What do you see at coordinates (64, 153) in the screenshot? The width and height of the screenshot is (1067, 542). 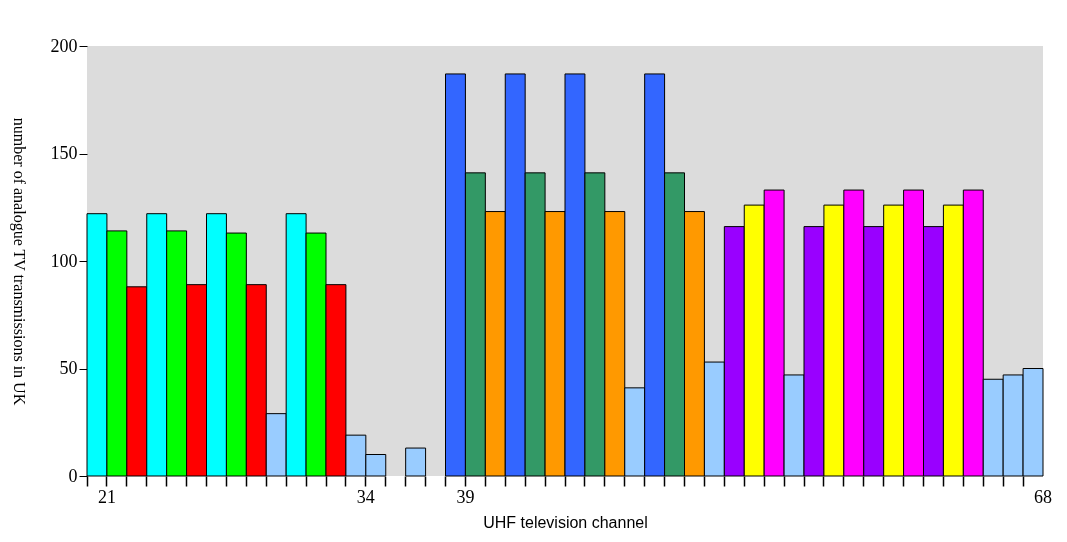 I see `y-tick-label: 150` at bounding box center [64, 153].